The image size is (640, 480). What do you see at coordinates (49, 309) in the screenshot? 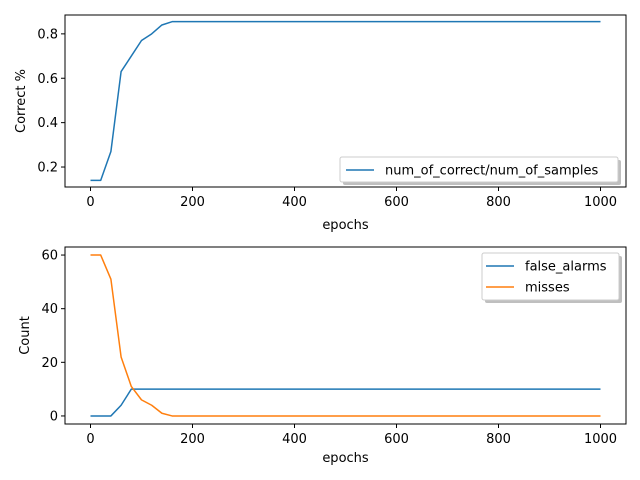
I see `y-tick-label: 40` at bounding box center [49, 309].